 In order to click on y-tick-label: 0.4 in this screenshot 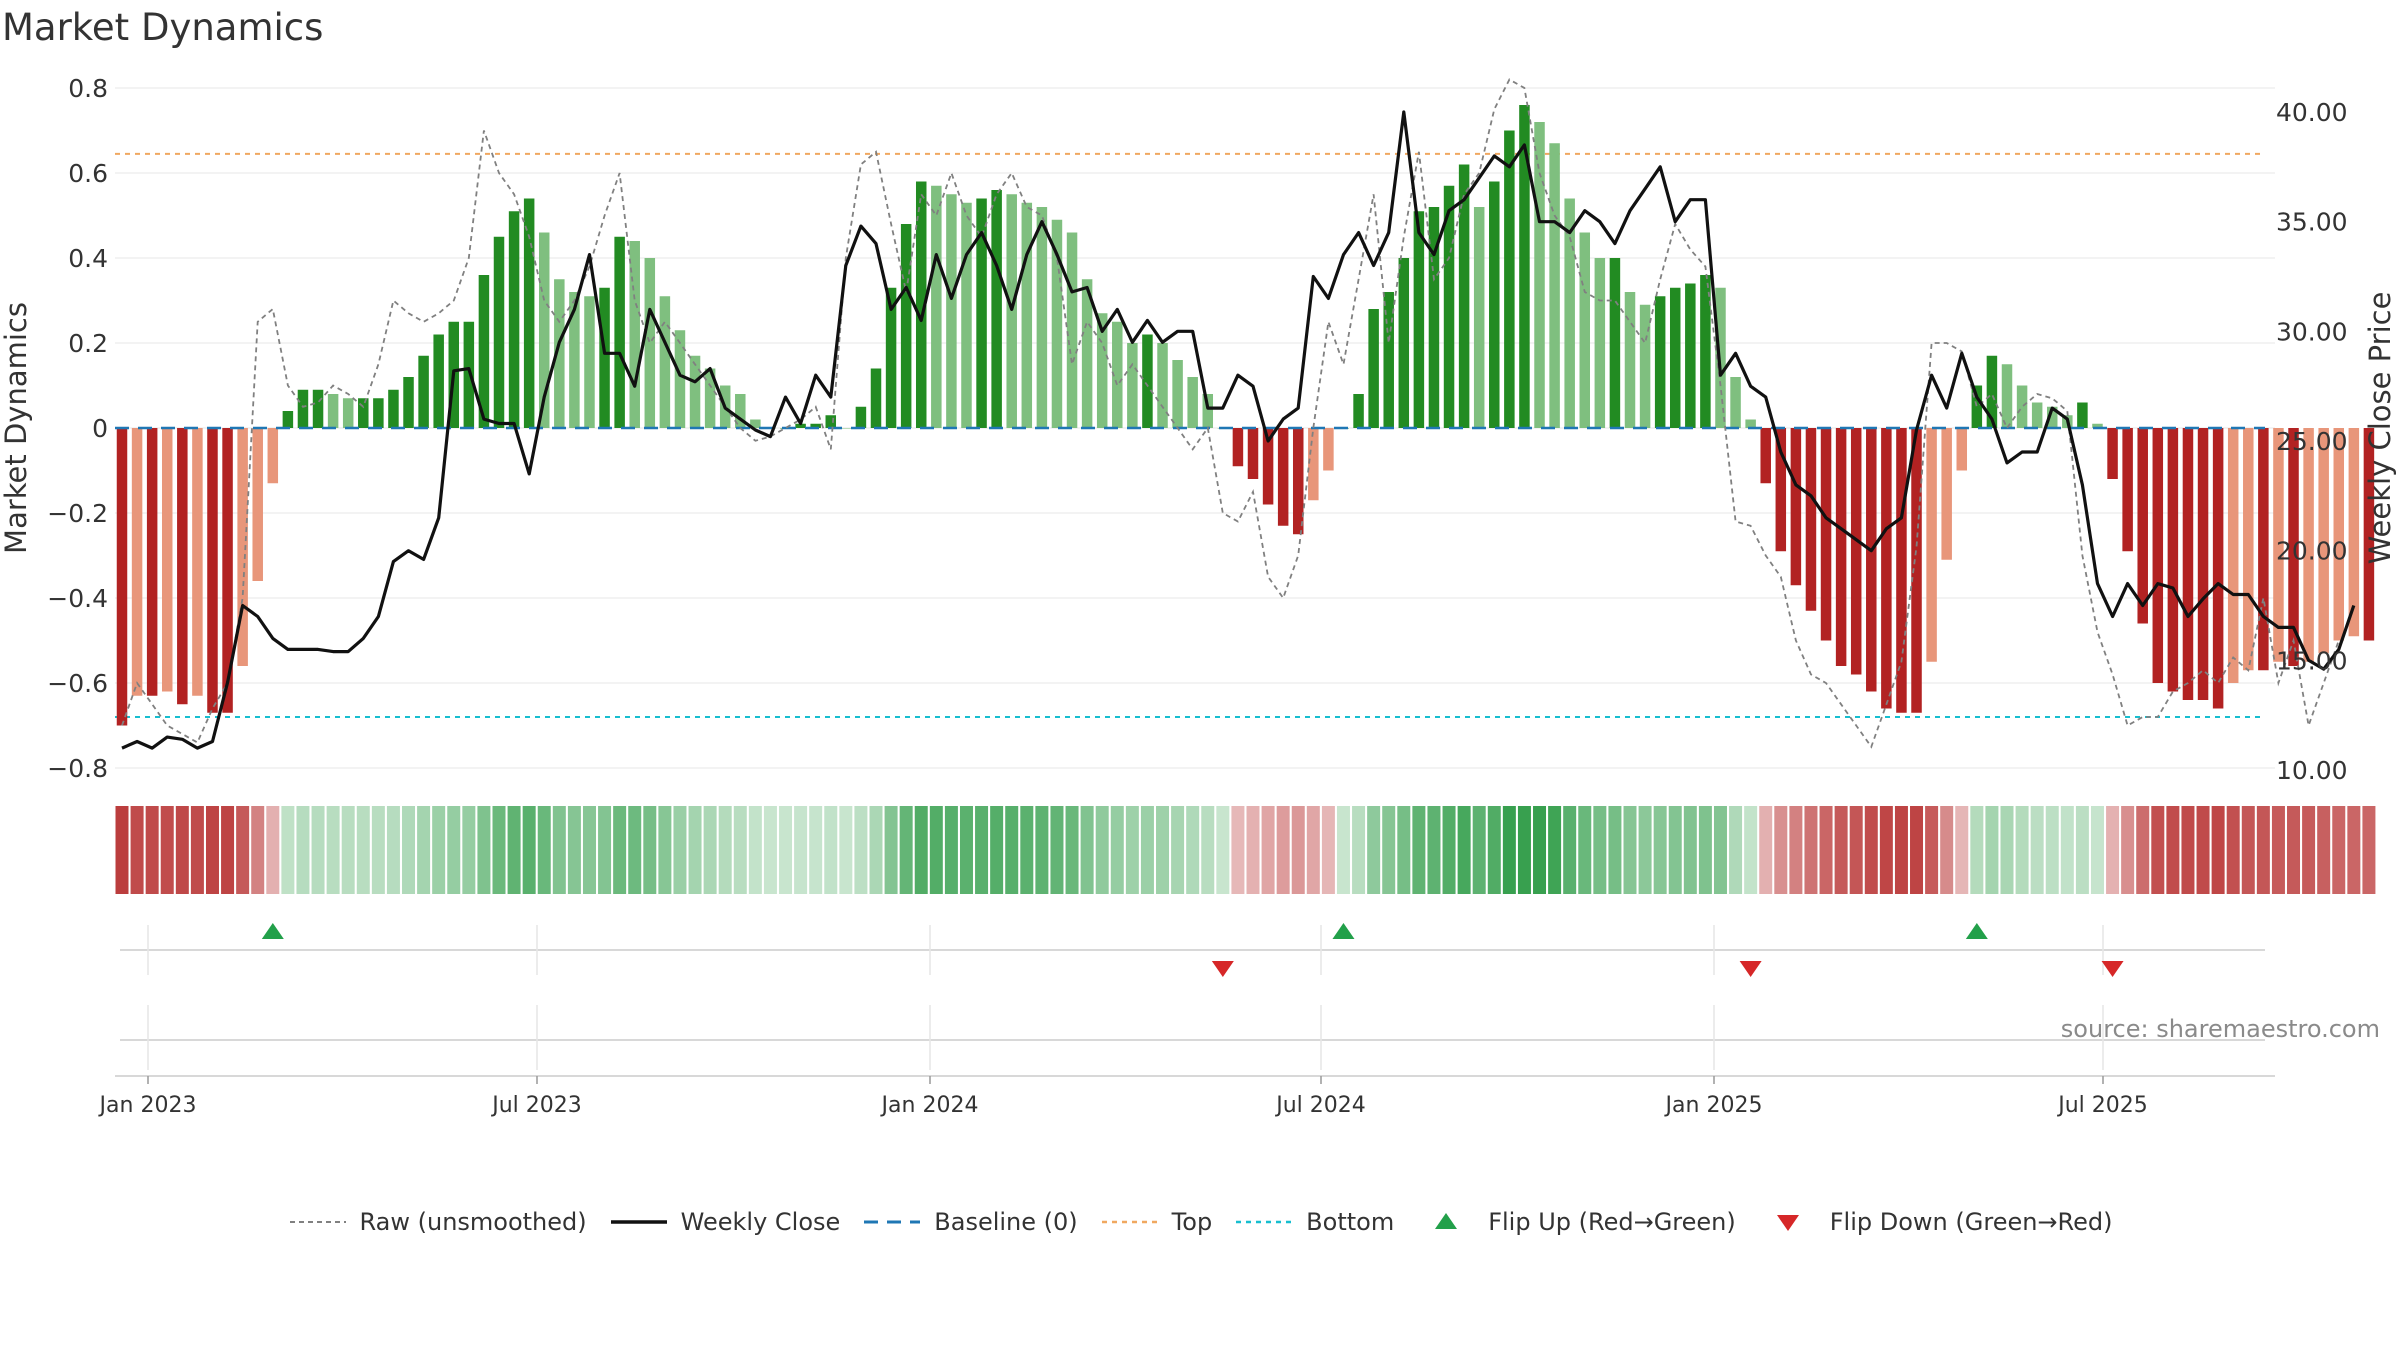, I will do `click(88, 258)`.